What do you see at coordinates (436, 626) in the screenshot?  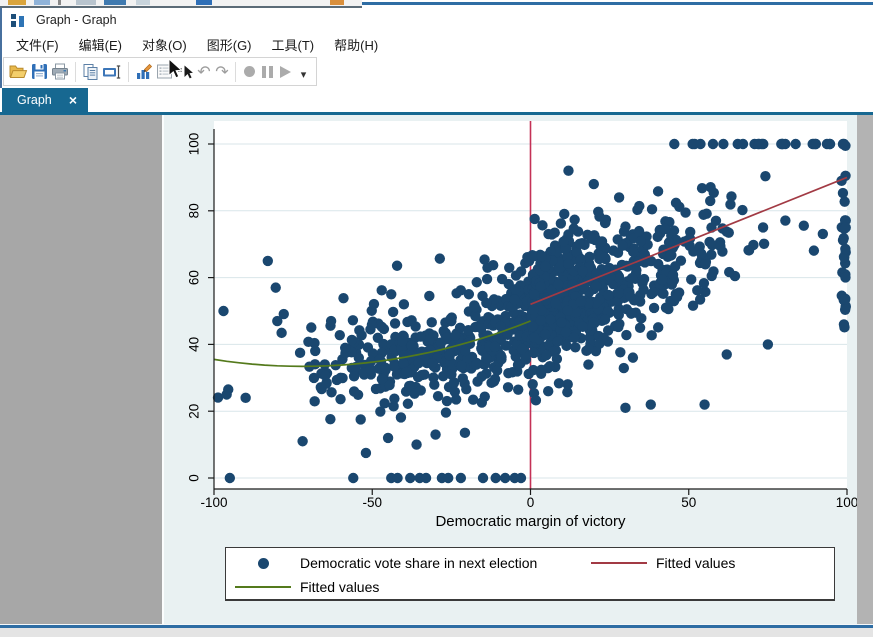 I see `window-bottom-border` at bounding box center [436, 626].